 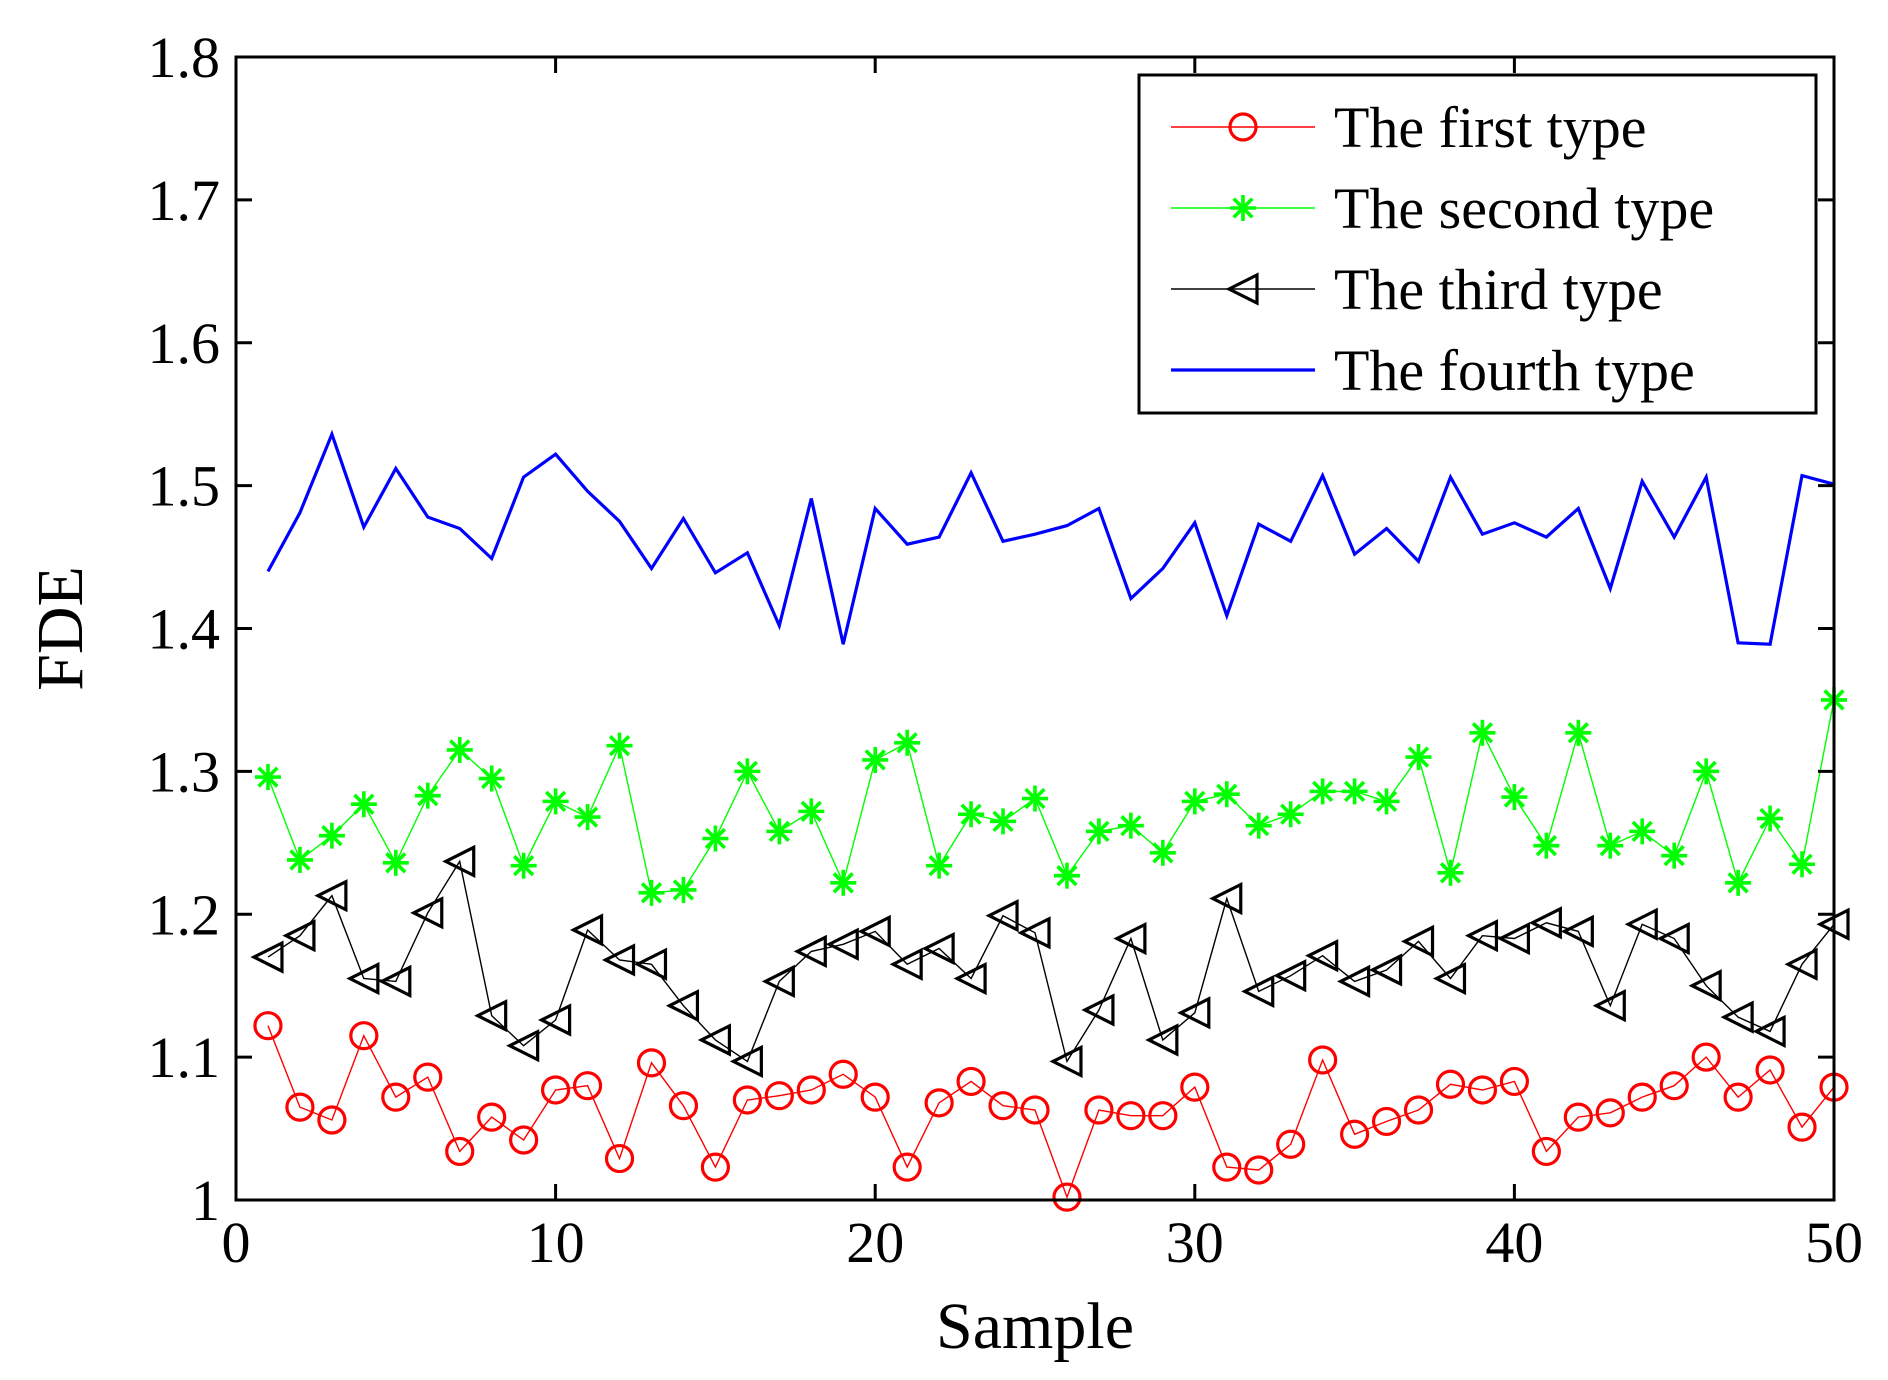 What do you see at coordinates (236, 1242) in the screenshot?
I see `x-tick-label: 0` at bounding box center [236, 1242].